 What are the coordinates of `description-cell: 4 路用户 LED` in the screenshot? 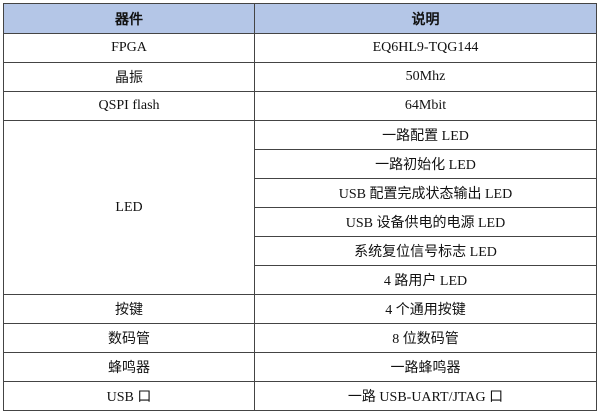 It's located at (425, 280).